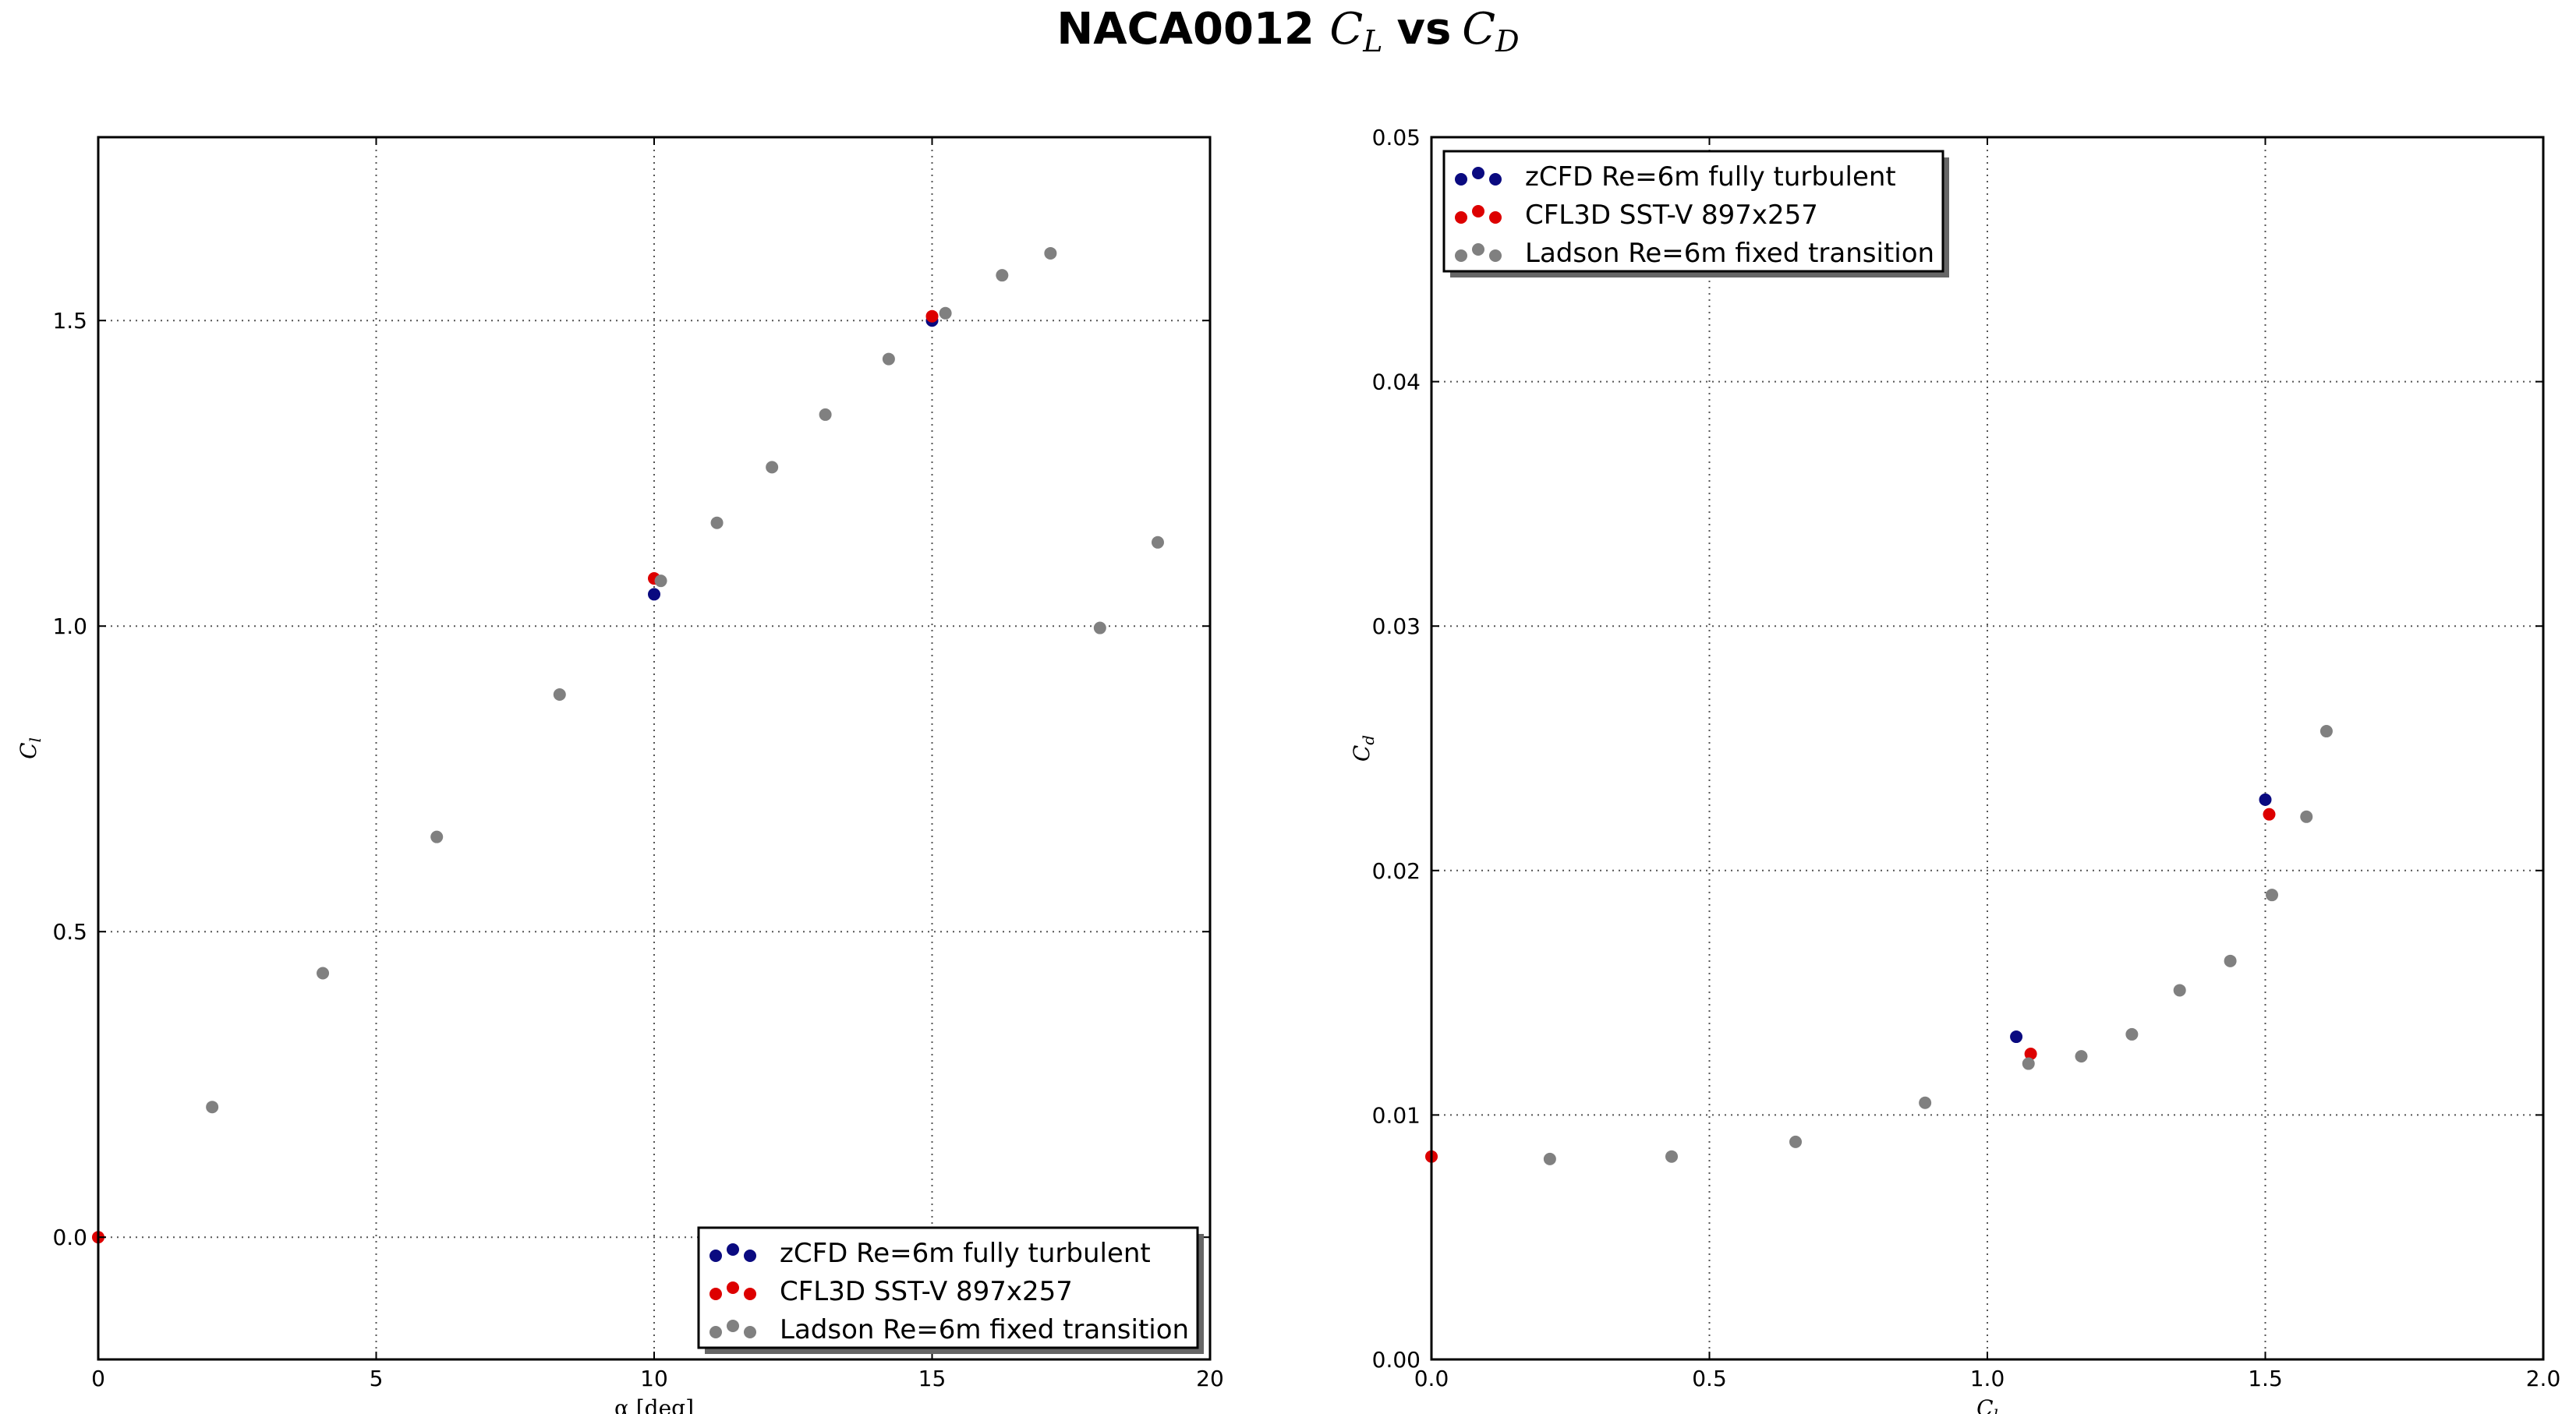 The height and width of the screenshot is (1414, 2576). I want to click on y-tick-label: 0.05, so click(1396, 137).